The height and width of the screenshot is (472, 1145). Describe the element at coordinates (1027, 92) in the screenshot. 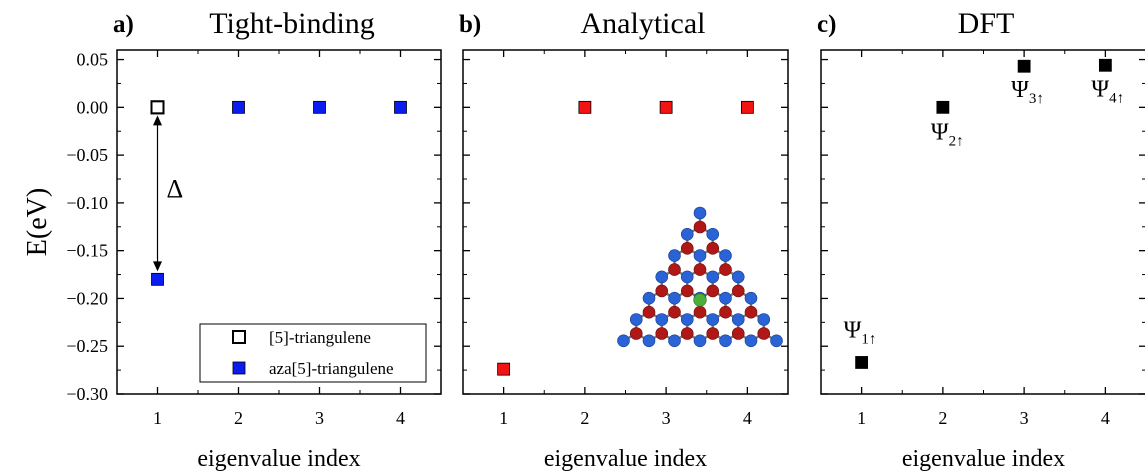

I see `psi-label: Ψ3↑` at that location.